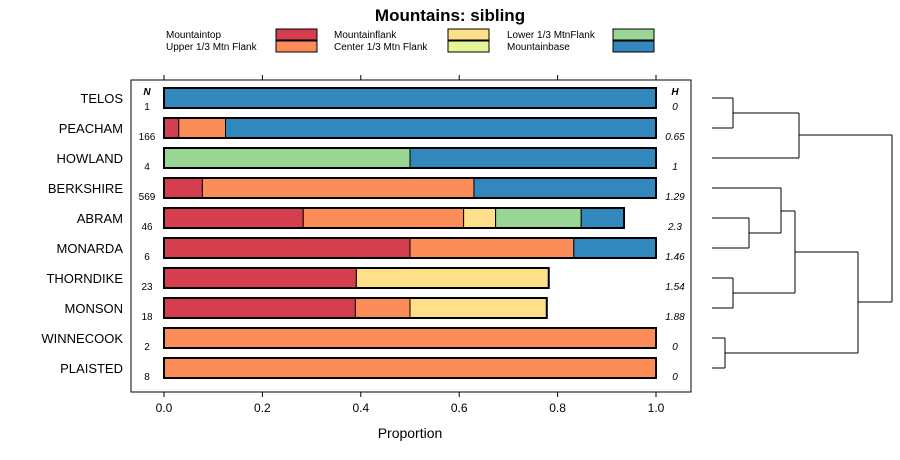 The width and height of the screenshot is (900, 460). What do you see at coordinates (147, 167) in the screenshot?
I see `n-value: 4` at bounding box center [147, 167].